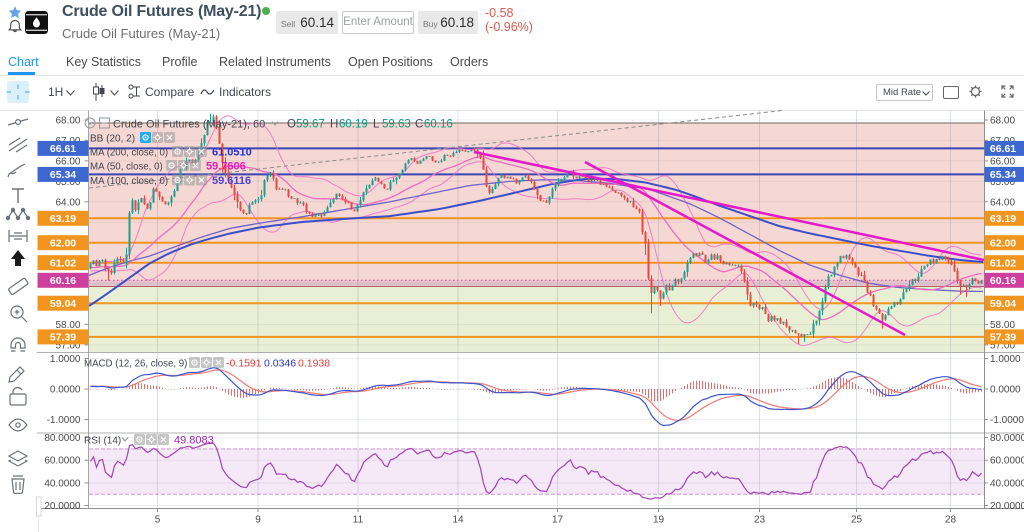 The image size is (1024, 532). Describe the element at coordinates (129, 181) in the screenshot. I see `svg-text: MA (100, close, 0)` at that location.